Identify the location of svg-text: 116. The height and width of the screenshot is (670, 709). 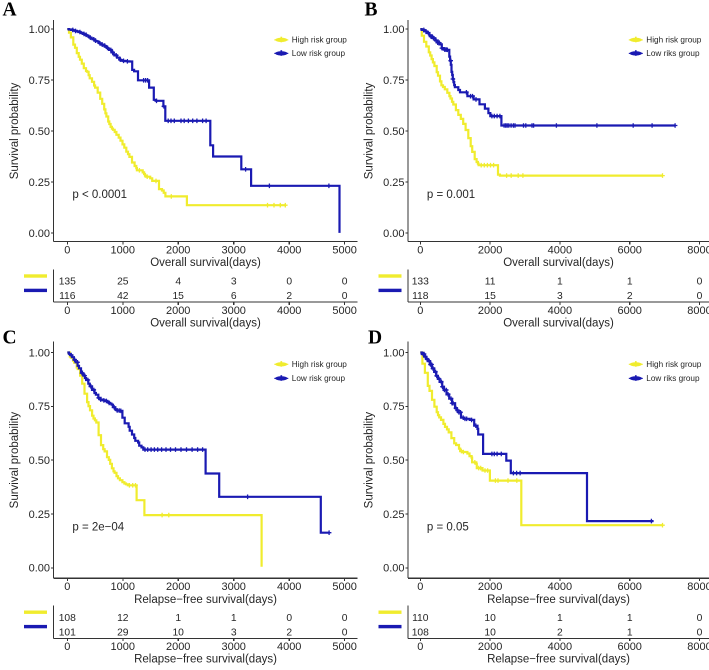
(67, 296).